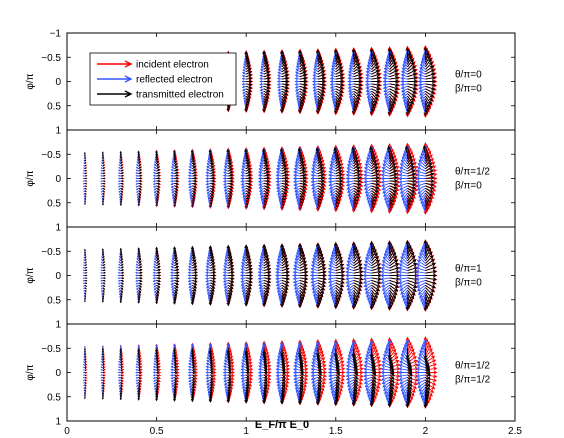  I want to click on theta-label: θ/π=1, so click(468, 269).